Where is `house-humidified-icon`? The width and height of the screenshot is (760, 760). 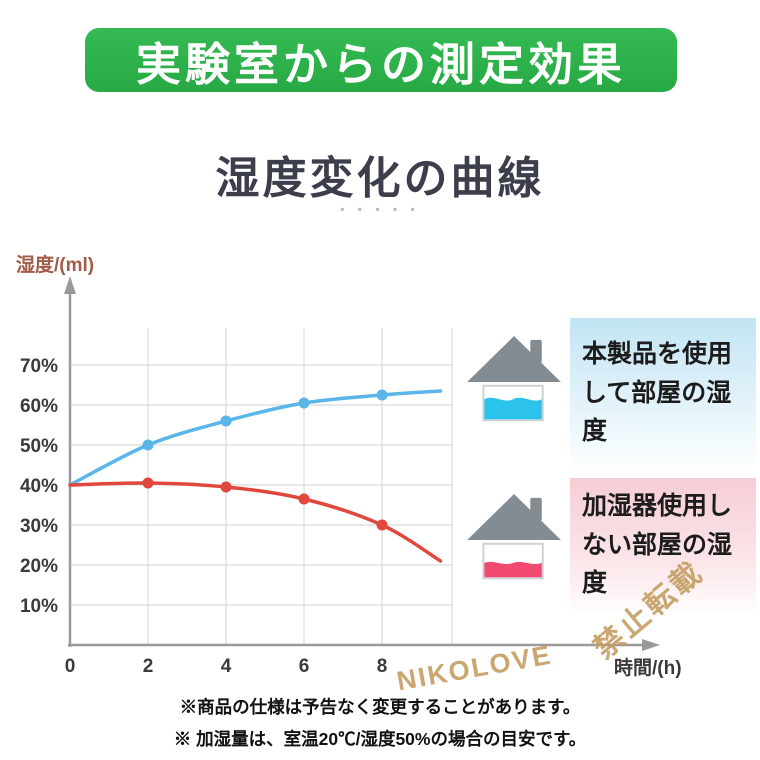
house-humidified-icon is located at coordinates (514, 379).